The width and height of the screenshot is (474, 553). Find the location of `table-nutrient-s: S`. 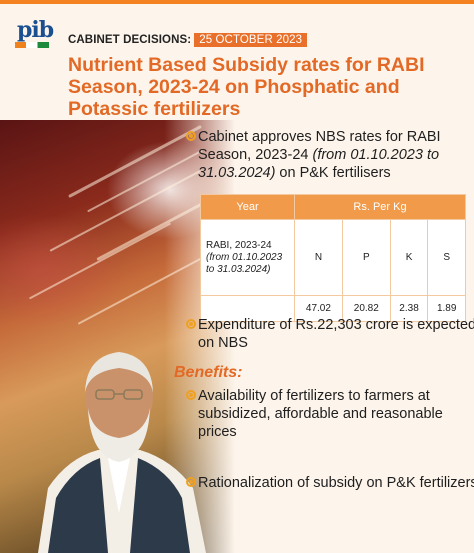

table-nutrient-s: S is located at coordinates (446, 257).